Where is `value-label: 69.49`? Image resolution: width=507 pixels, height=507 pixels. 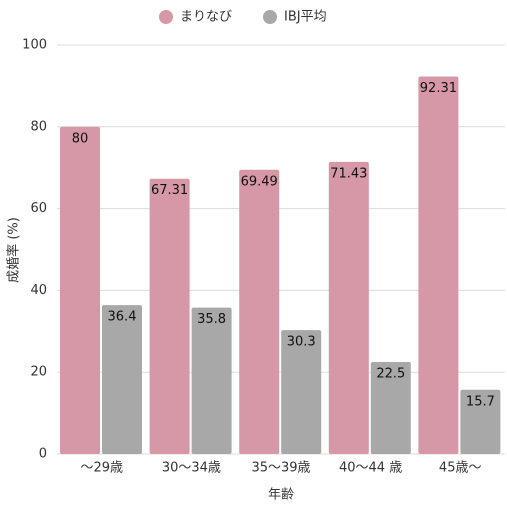 value-label: 69.49 is located at coordinates (259, 181).